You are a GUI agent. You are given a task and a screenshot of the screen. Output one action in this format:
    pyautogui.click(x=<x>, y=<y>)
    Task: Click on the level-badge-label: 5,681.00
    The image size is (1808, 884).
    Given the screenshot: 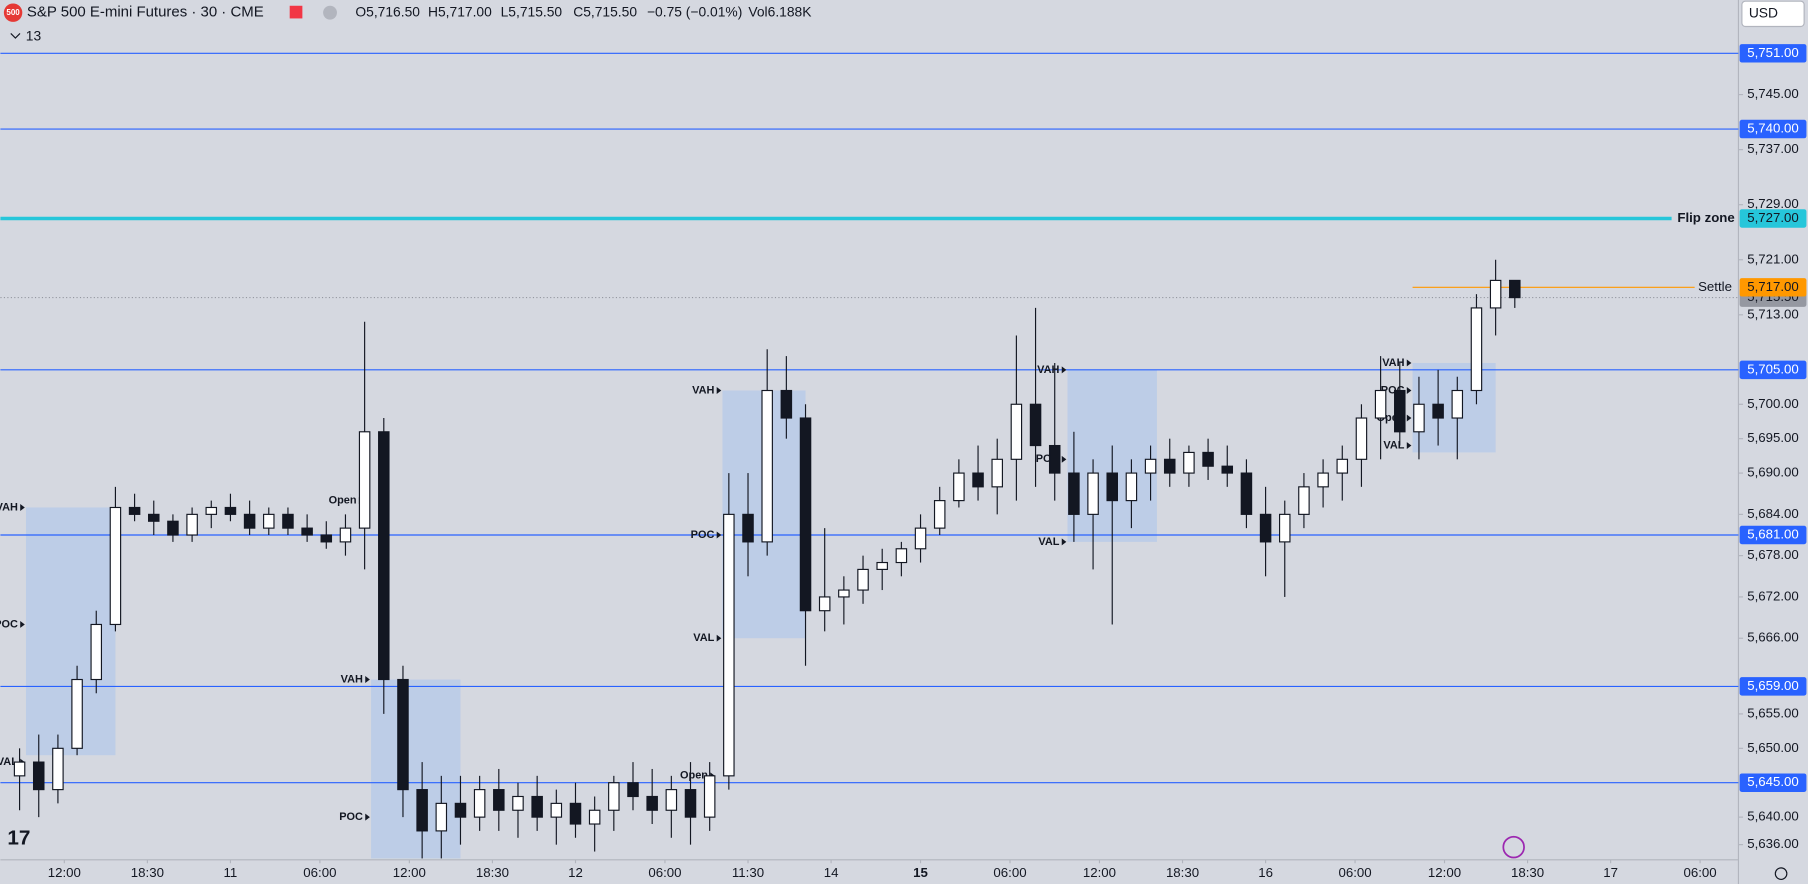 What is the action you would take?
    pyautogui.click(x=1773, y=534)
    